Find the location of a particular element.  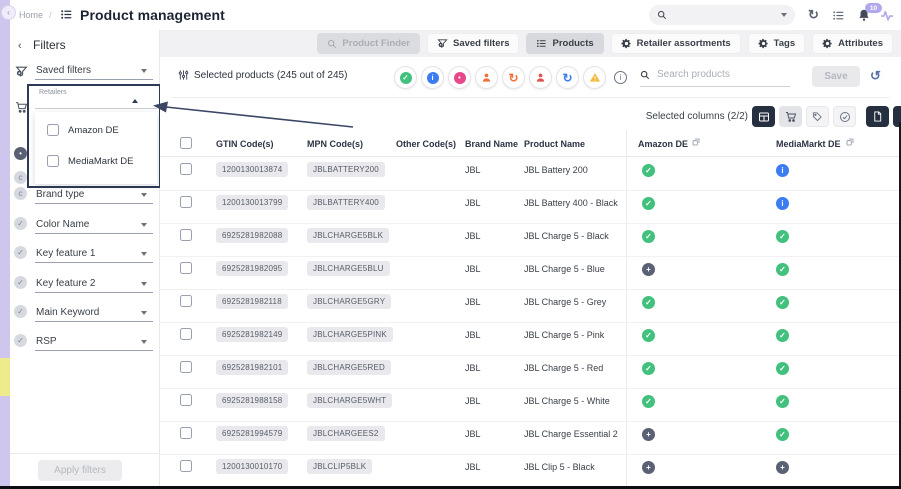

filter-select-color-name: Color Name is located at coordinates (63, 224).